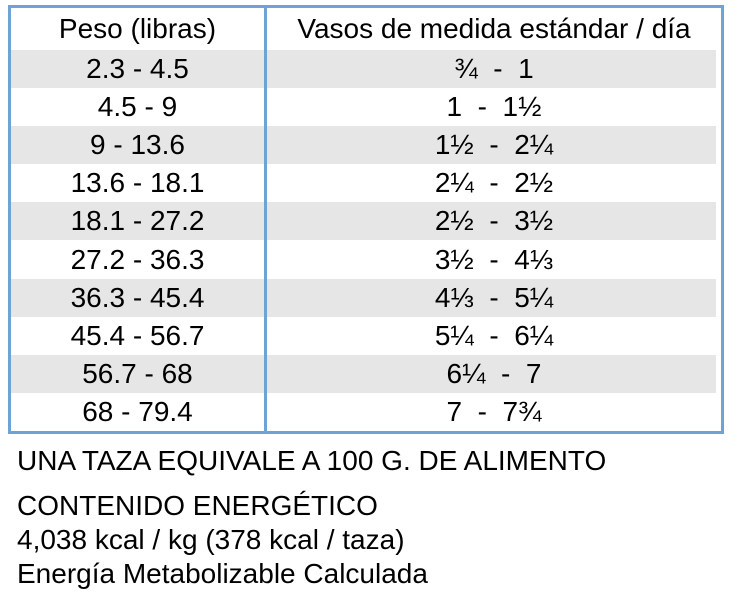 The height and width of the screenshot is (600, 731). Describe the element at coordinates (366, 411) in the screenshot. I see `table-row: 68 - 79.4 7 - 7¾` at that location.